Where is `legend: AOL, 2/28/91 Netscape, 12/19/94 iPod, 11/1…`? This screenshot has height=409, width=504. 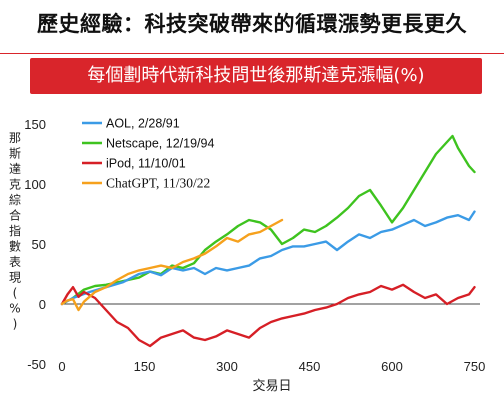 legend: AOL, 2/28/91 Netscape, 12/19/94 iPod, 11/1… is located at coordinates (148, 154).